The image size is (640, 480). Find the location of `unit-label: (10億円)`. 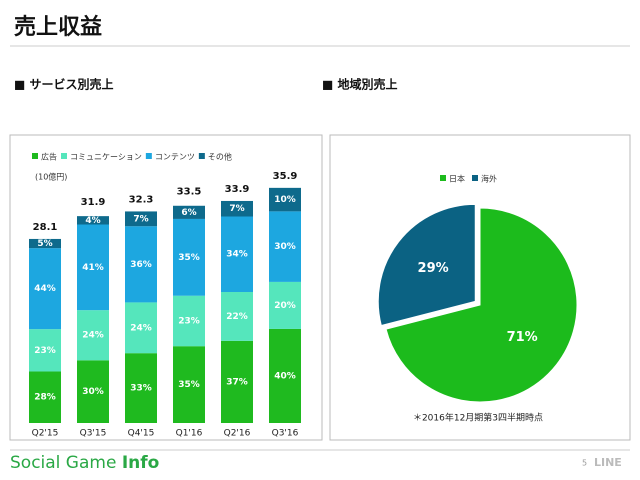

unit-label: (10億円) is located at coordinates (51, 177).